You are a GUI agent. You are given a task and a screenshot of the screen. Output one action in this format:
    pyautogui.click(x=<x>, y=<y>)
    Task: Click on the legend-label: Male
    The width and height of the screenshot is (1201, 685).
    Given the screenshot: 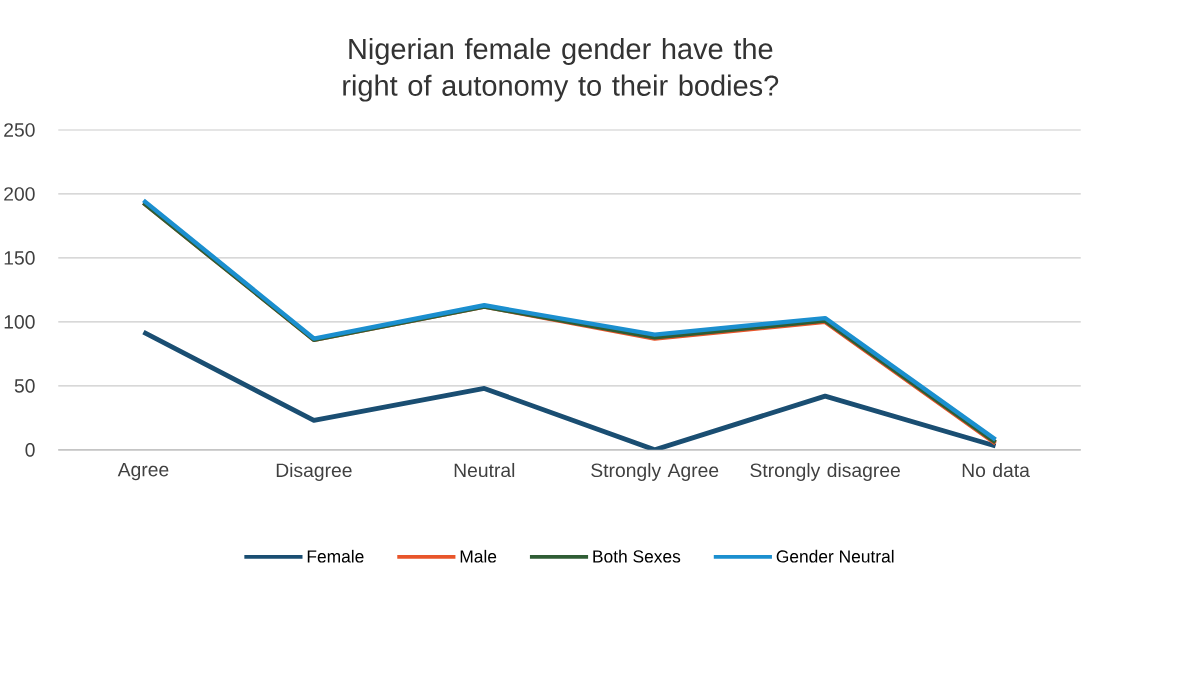 What is the action you would take?
    pyautogui.click(x=478, y=556)
    